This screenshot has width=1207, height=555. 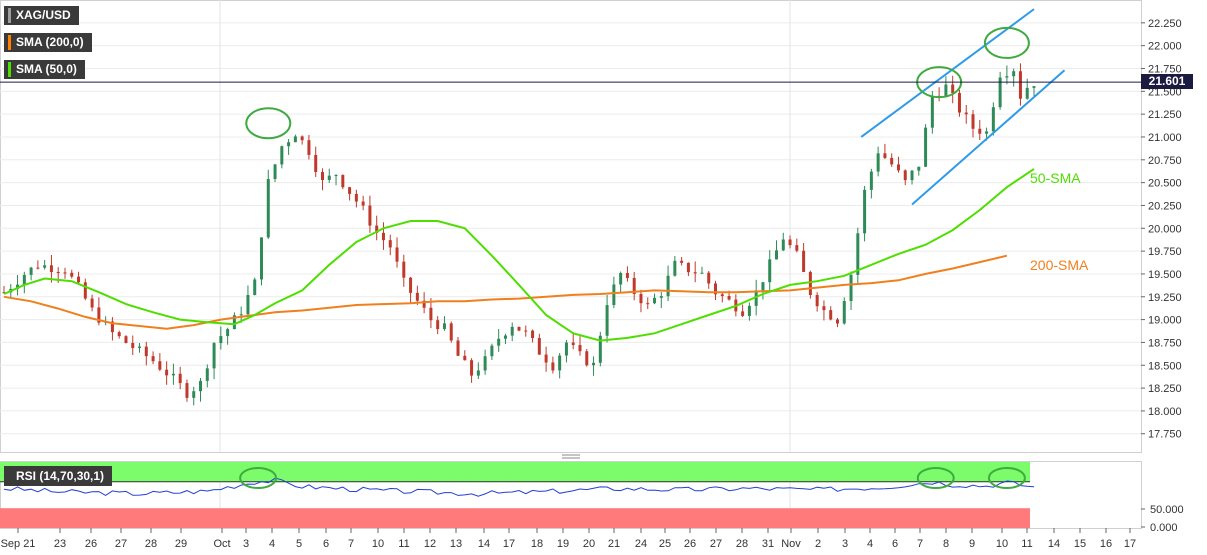 I want to click on legend-symbol-label: XAG/USD, so click(x=43, y=15).